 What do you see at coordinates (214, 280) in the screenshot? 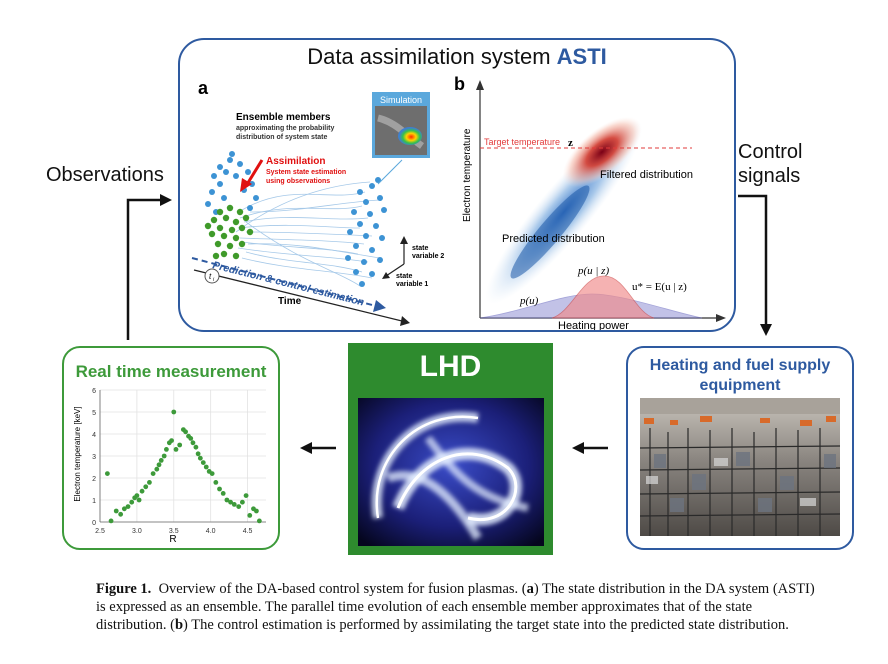
I see `time-marker-sub: i` at bounding box center [214, 280].